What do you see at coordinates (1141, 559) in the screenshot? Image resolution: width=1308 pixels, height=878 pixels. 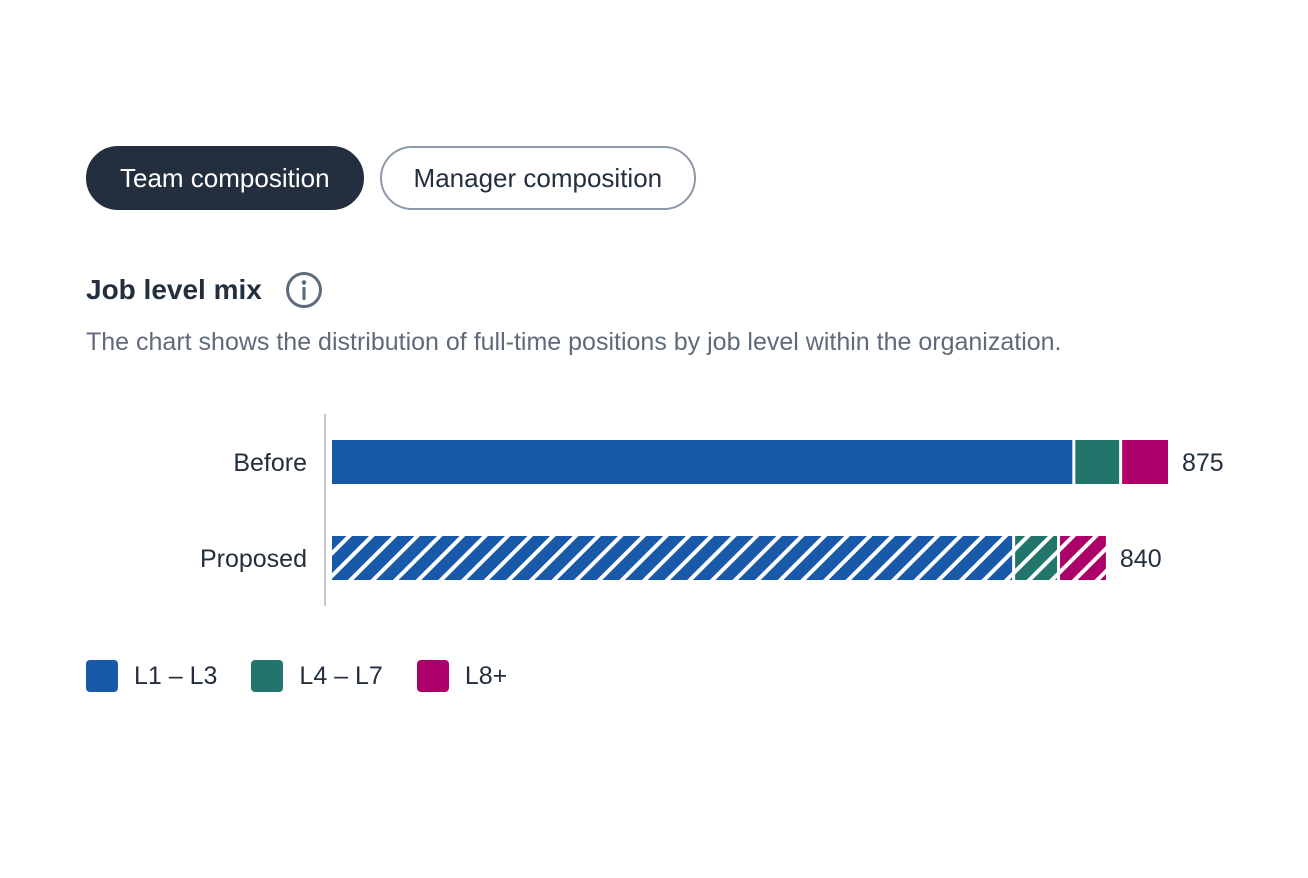 I see `total-label-proposed: 840` at bounding box center [1141, 559].